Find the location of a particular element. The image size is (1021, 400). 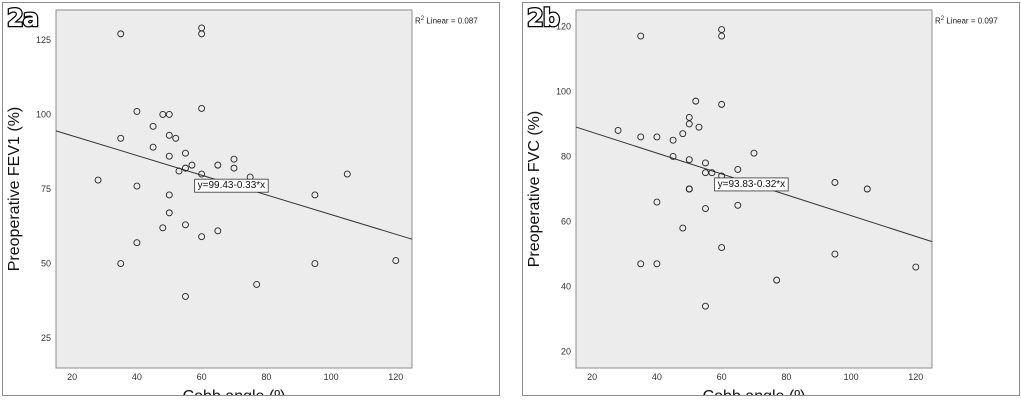

y-tick-label: 60 is located at coordinates (566, 222).